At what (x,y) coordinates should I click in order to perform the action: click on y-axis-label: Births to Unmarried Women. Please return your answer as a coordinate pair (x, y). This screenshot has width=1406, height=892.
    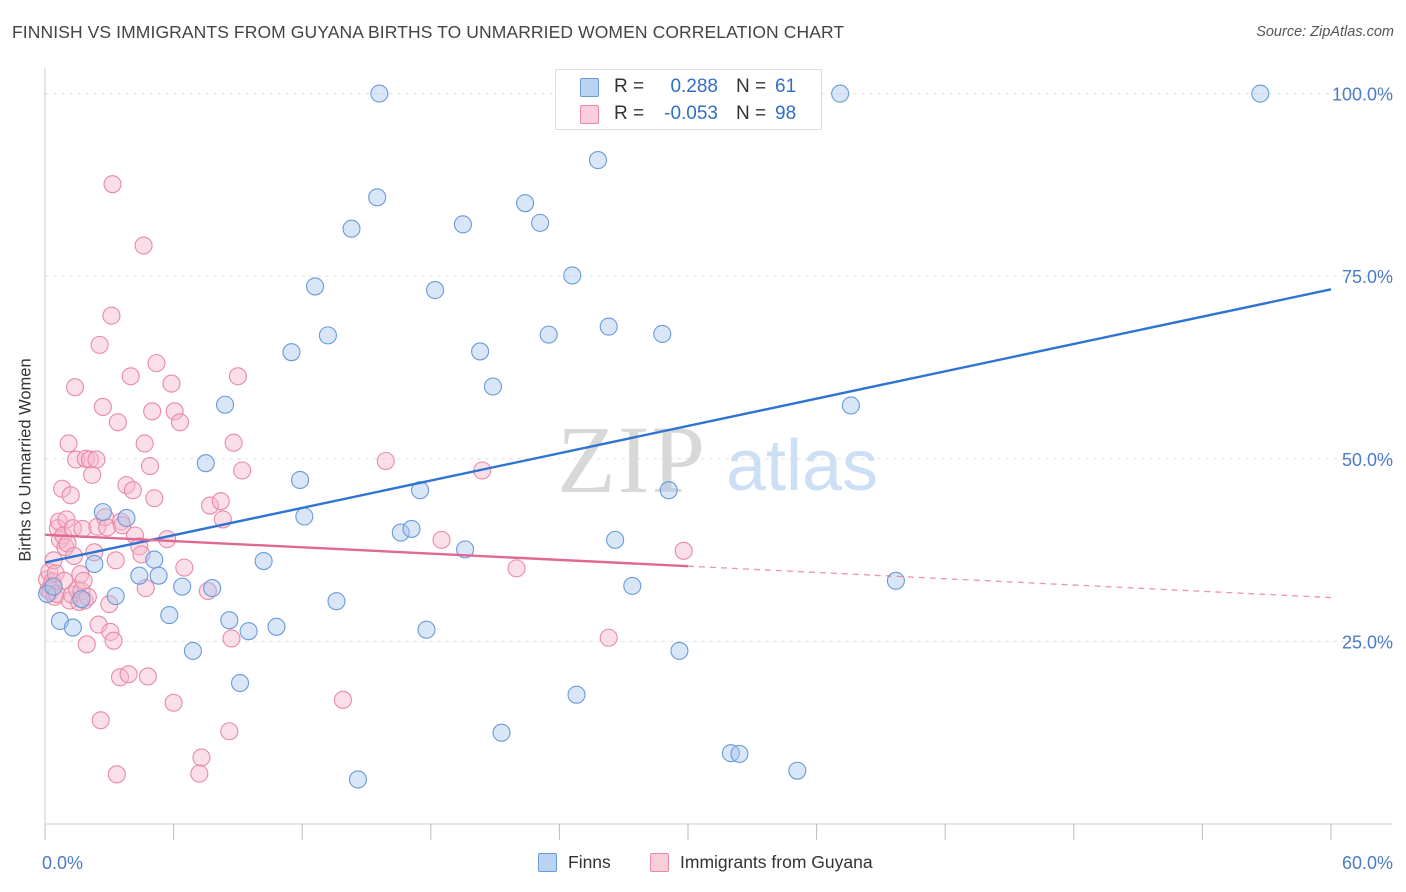
    Looking at the image, I should click on (25, 460).